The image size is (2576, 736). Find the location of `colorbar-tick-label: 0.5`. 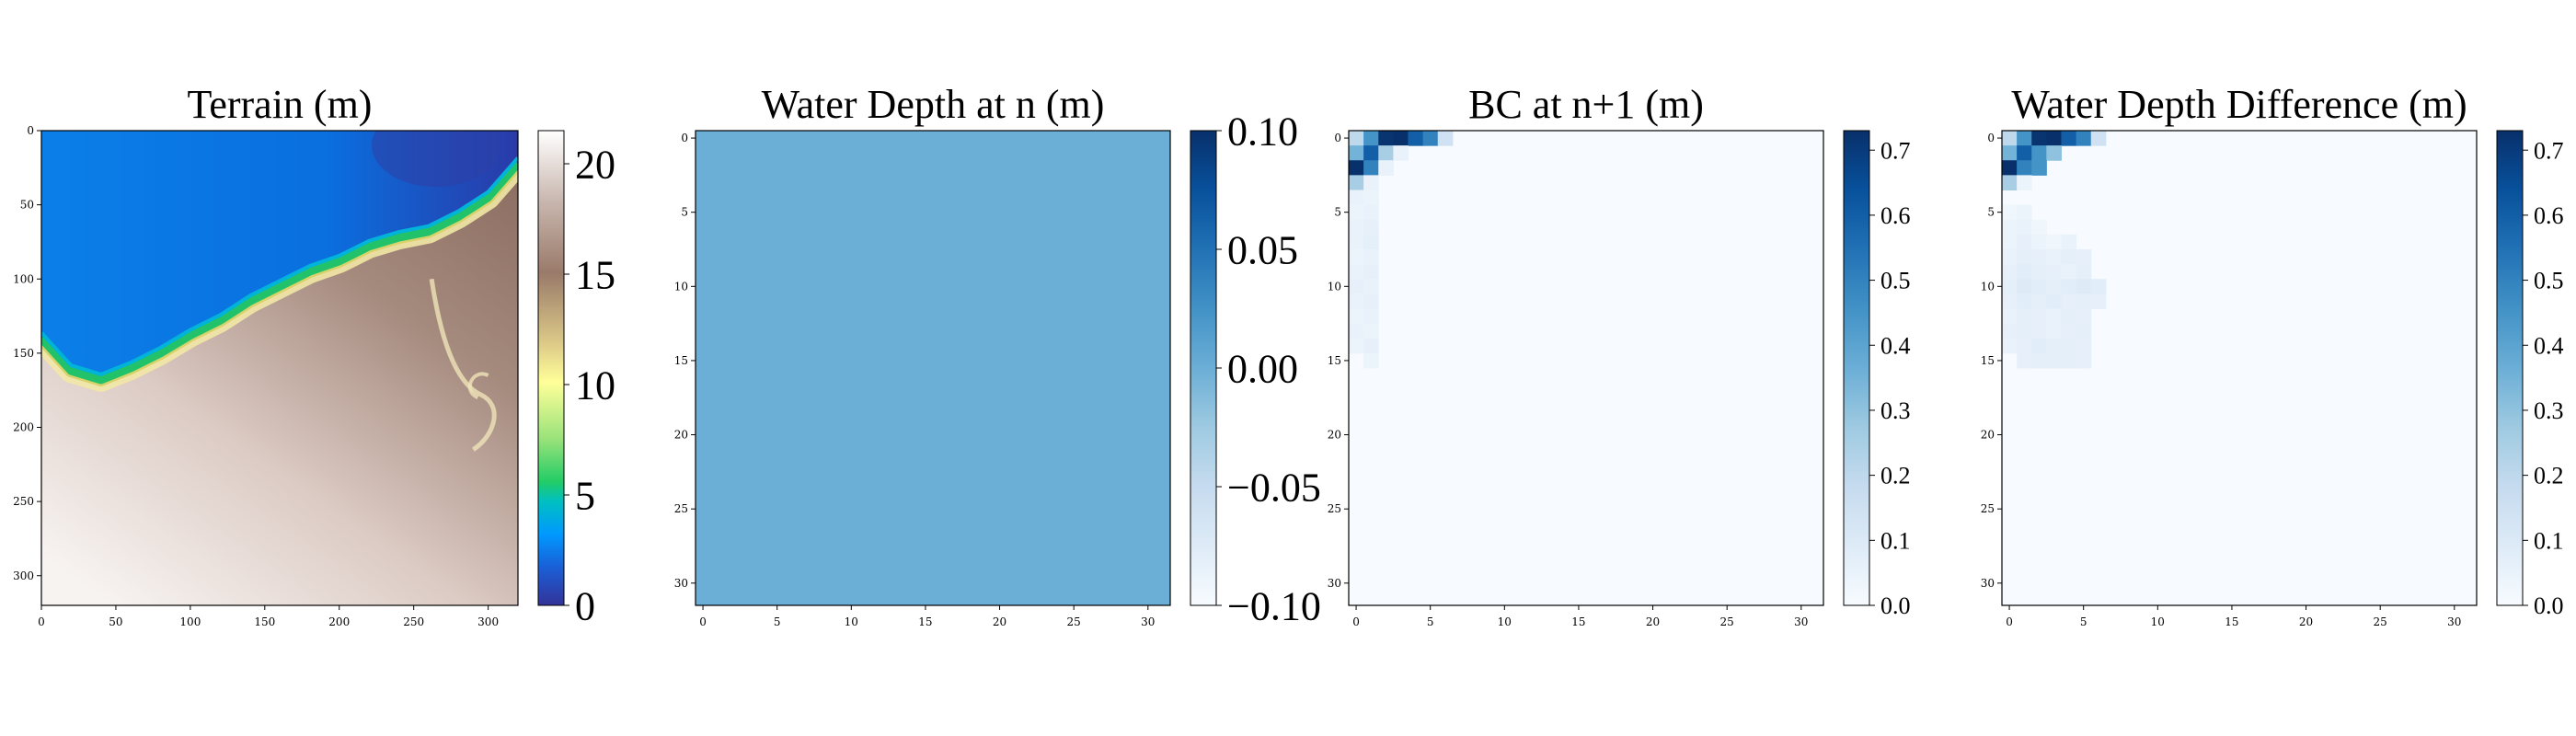

colorbar-tick-label: 0.5 is located at coordinates (2549, 281).